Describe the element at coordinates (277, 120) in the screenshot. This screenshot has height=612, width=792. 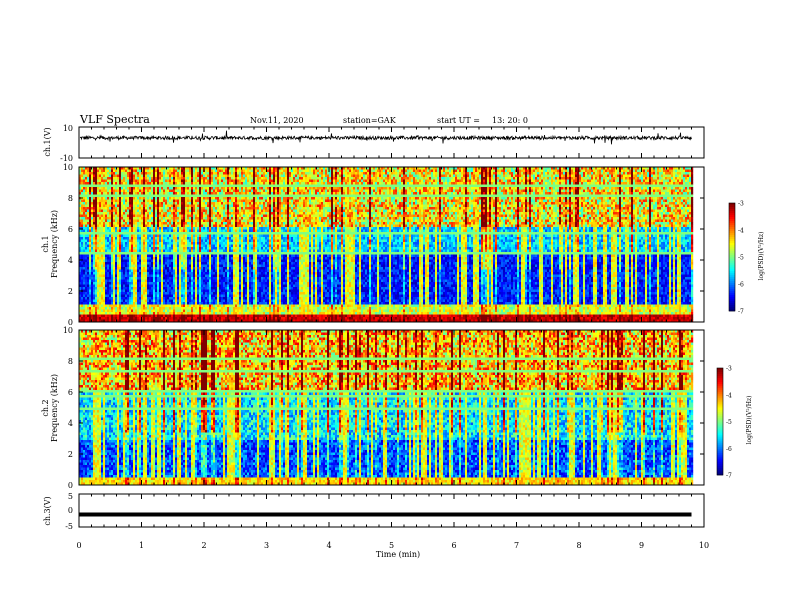
I see `date-label: Nov.11, 2020` at that location.